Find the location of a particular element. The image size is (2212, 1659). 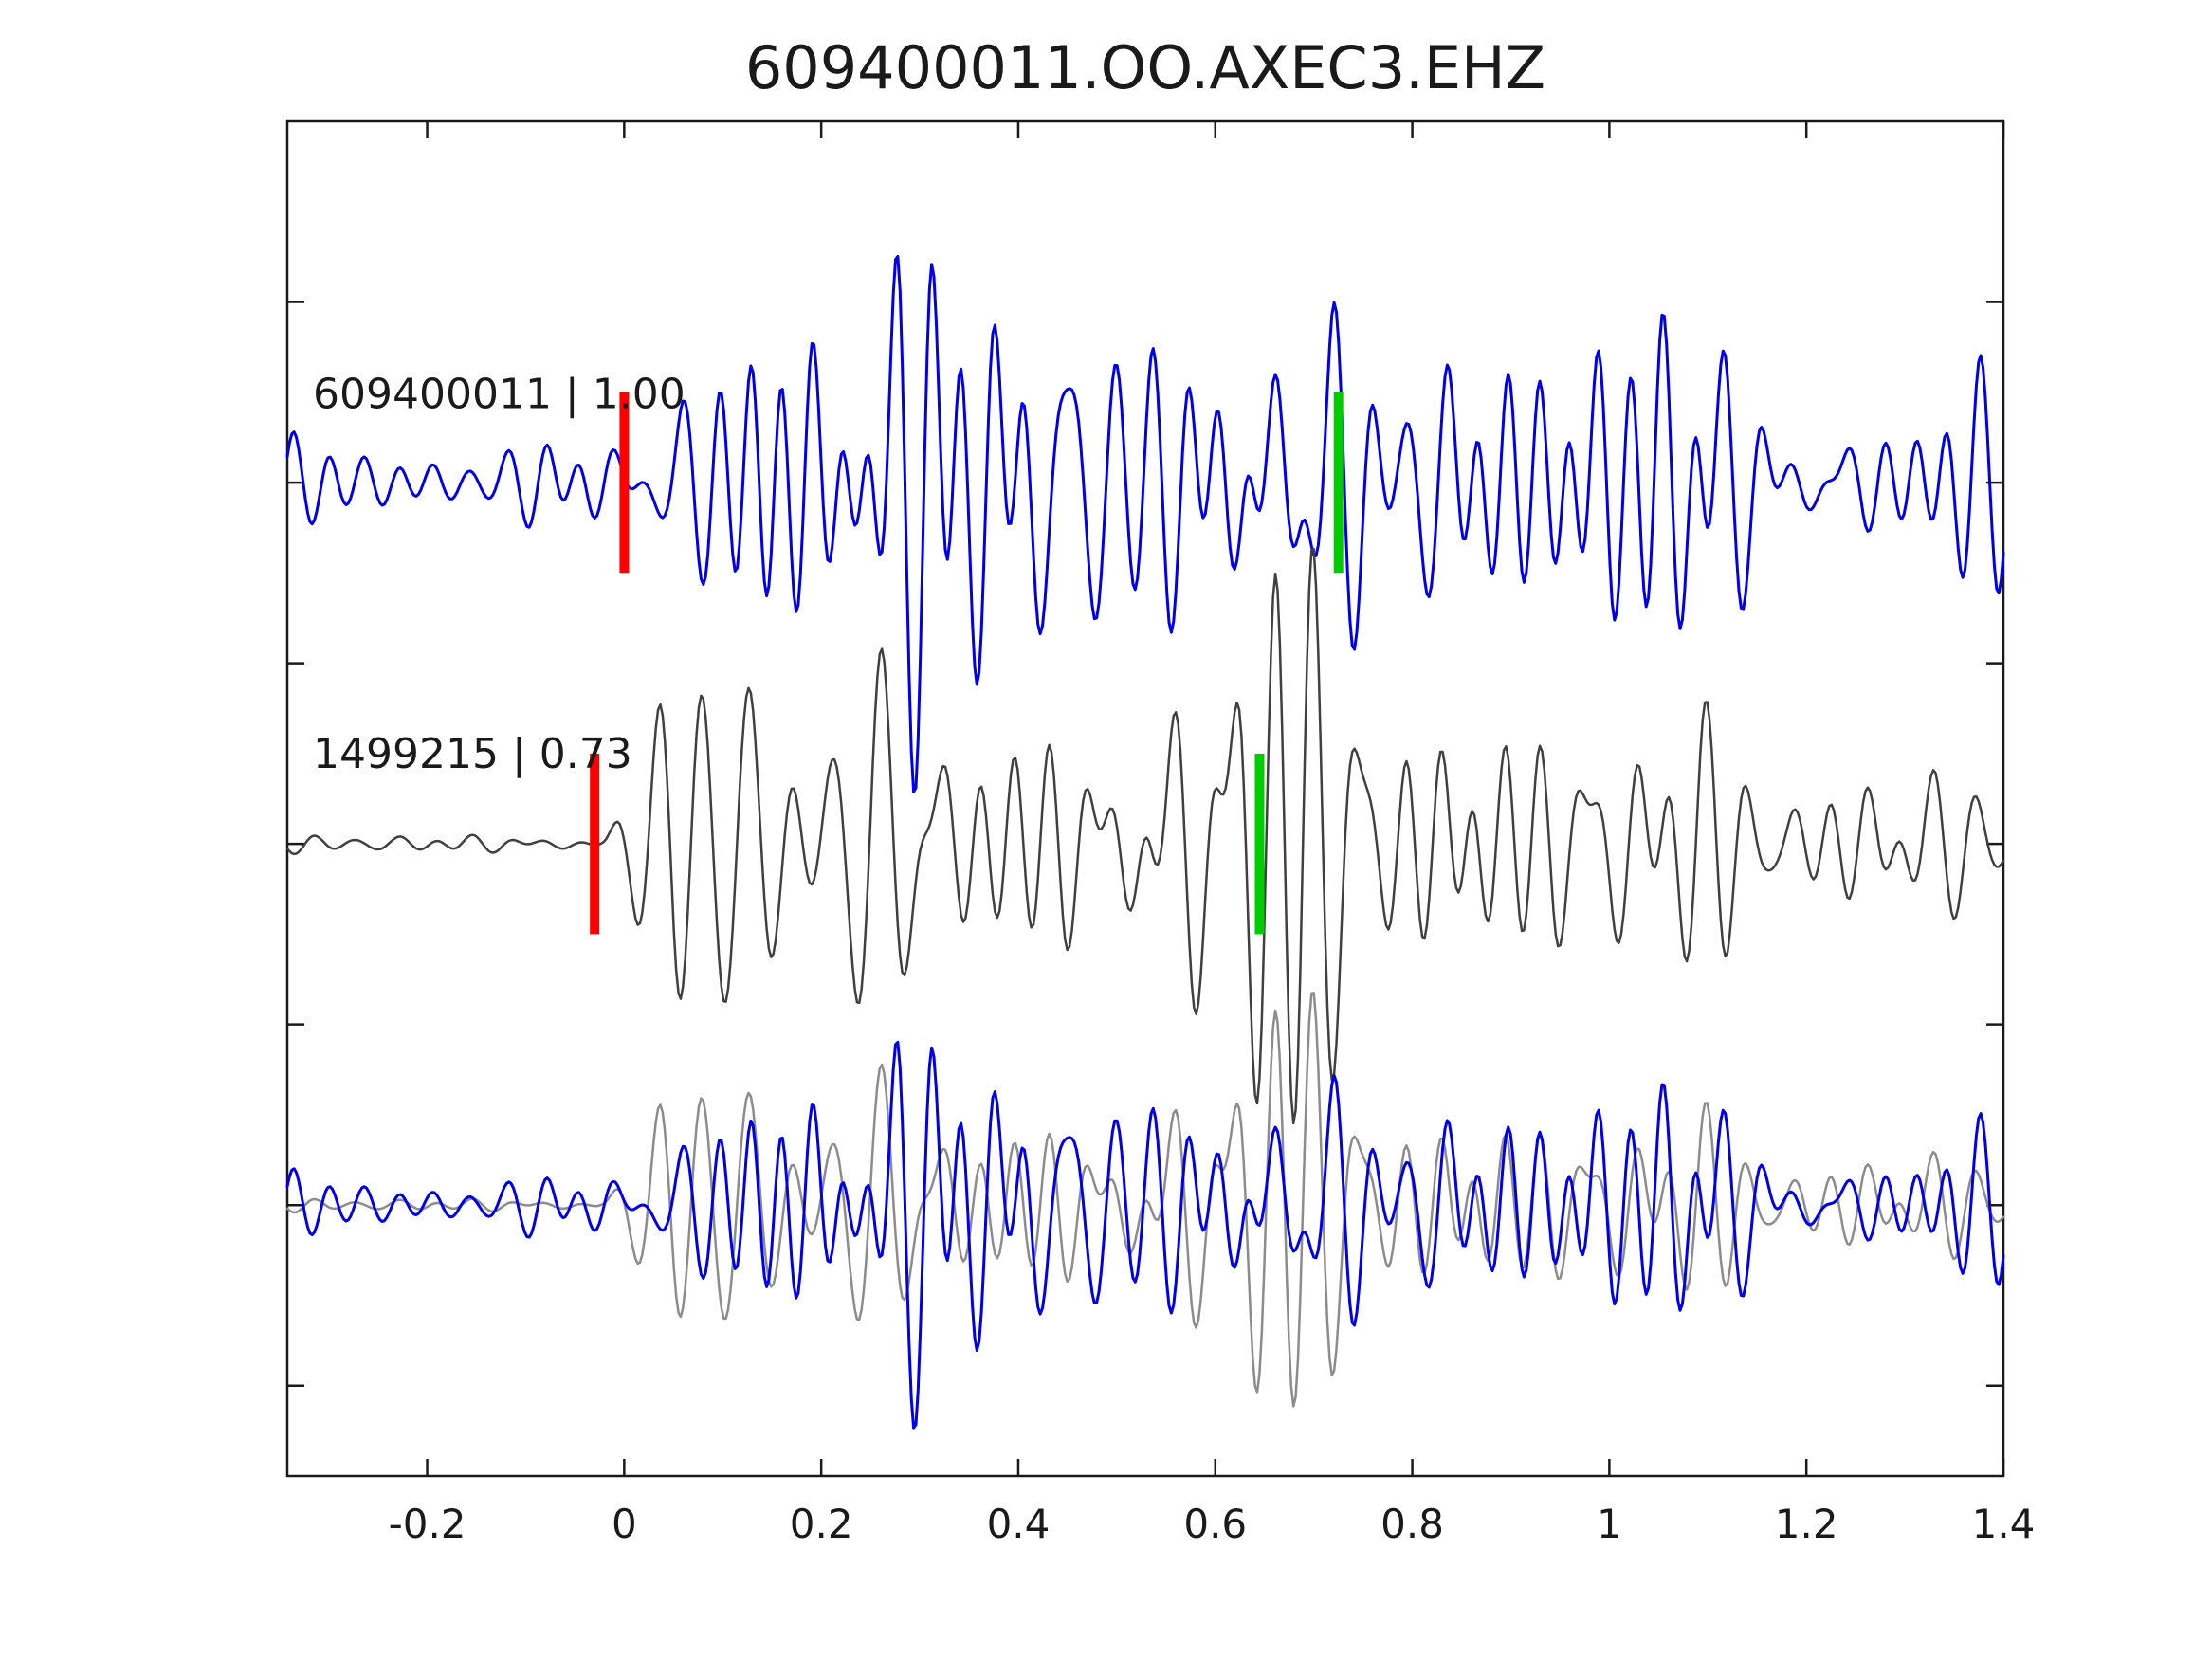

x-tick-label: 0.6 is located at coordinates (1215, 1524).